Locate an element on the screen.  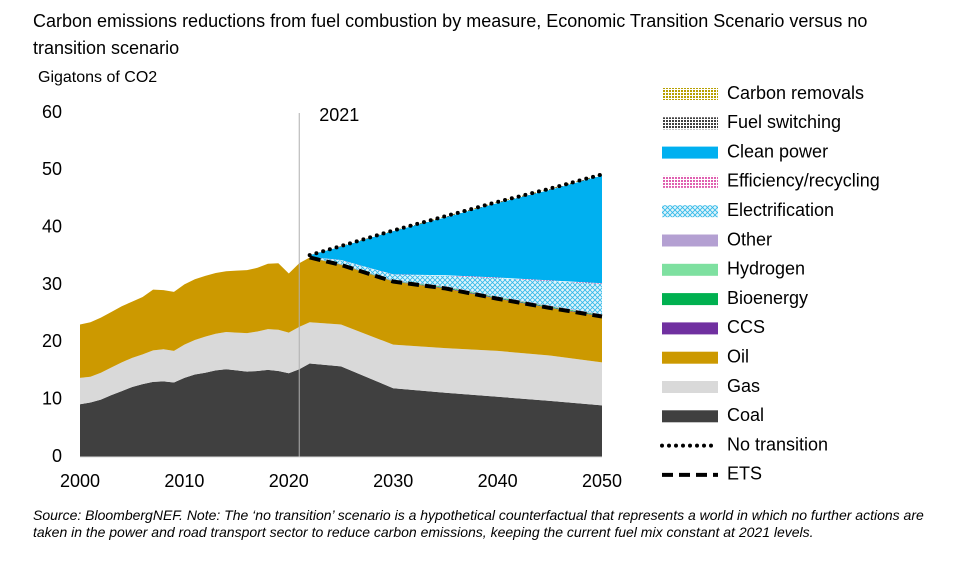
x-tick-label: 2020 is located at coordinates (289, 481).